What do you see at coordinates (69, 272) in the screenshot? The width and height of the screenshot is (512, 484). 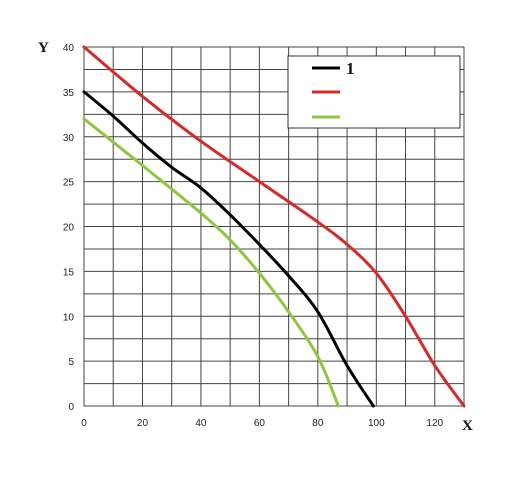 I see `y-tick-label: 15` at bounding box center [69, 272].